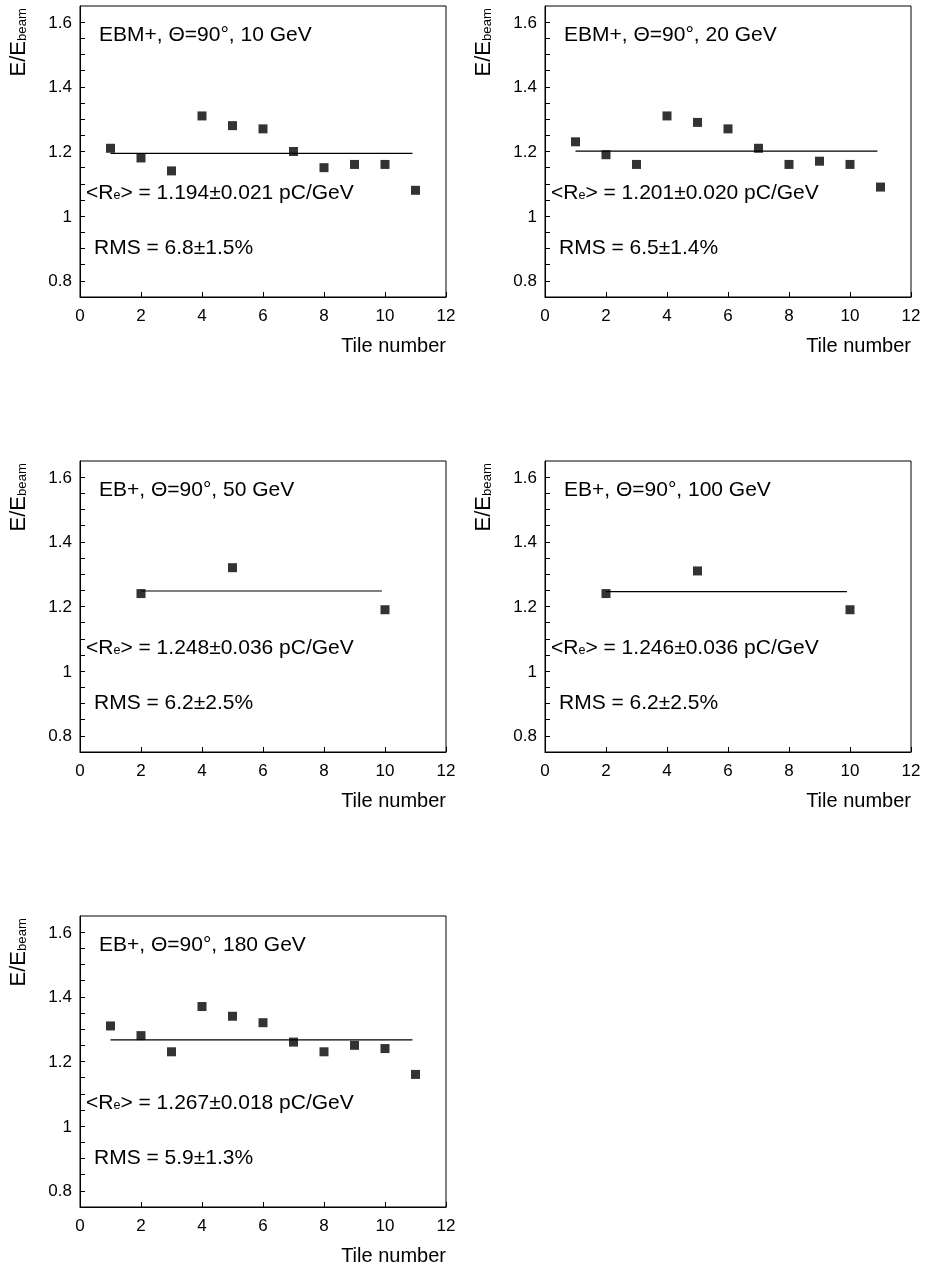  Describe the element at coordinates (174, 1156) in the screenshot. I see `annotation: RMS = 5.9±1.3%` at that location.